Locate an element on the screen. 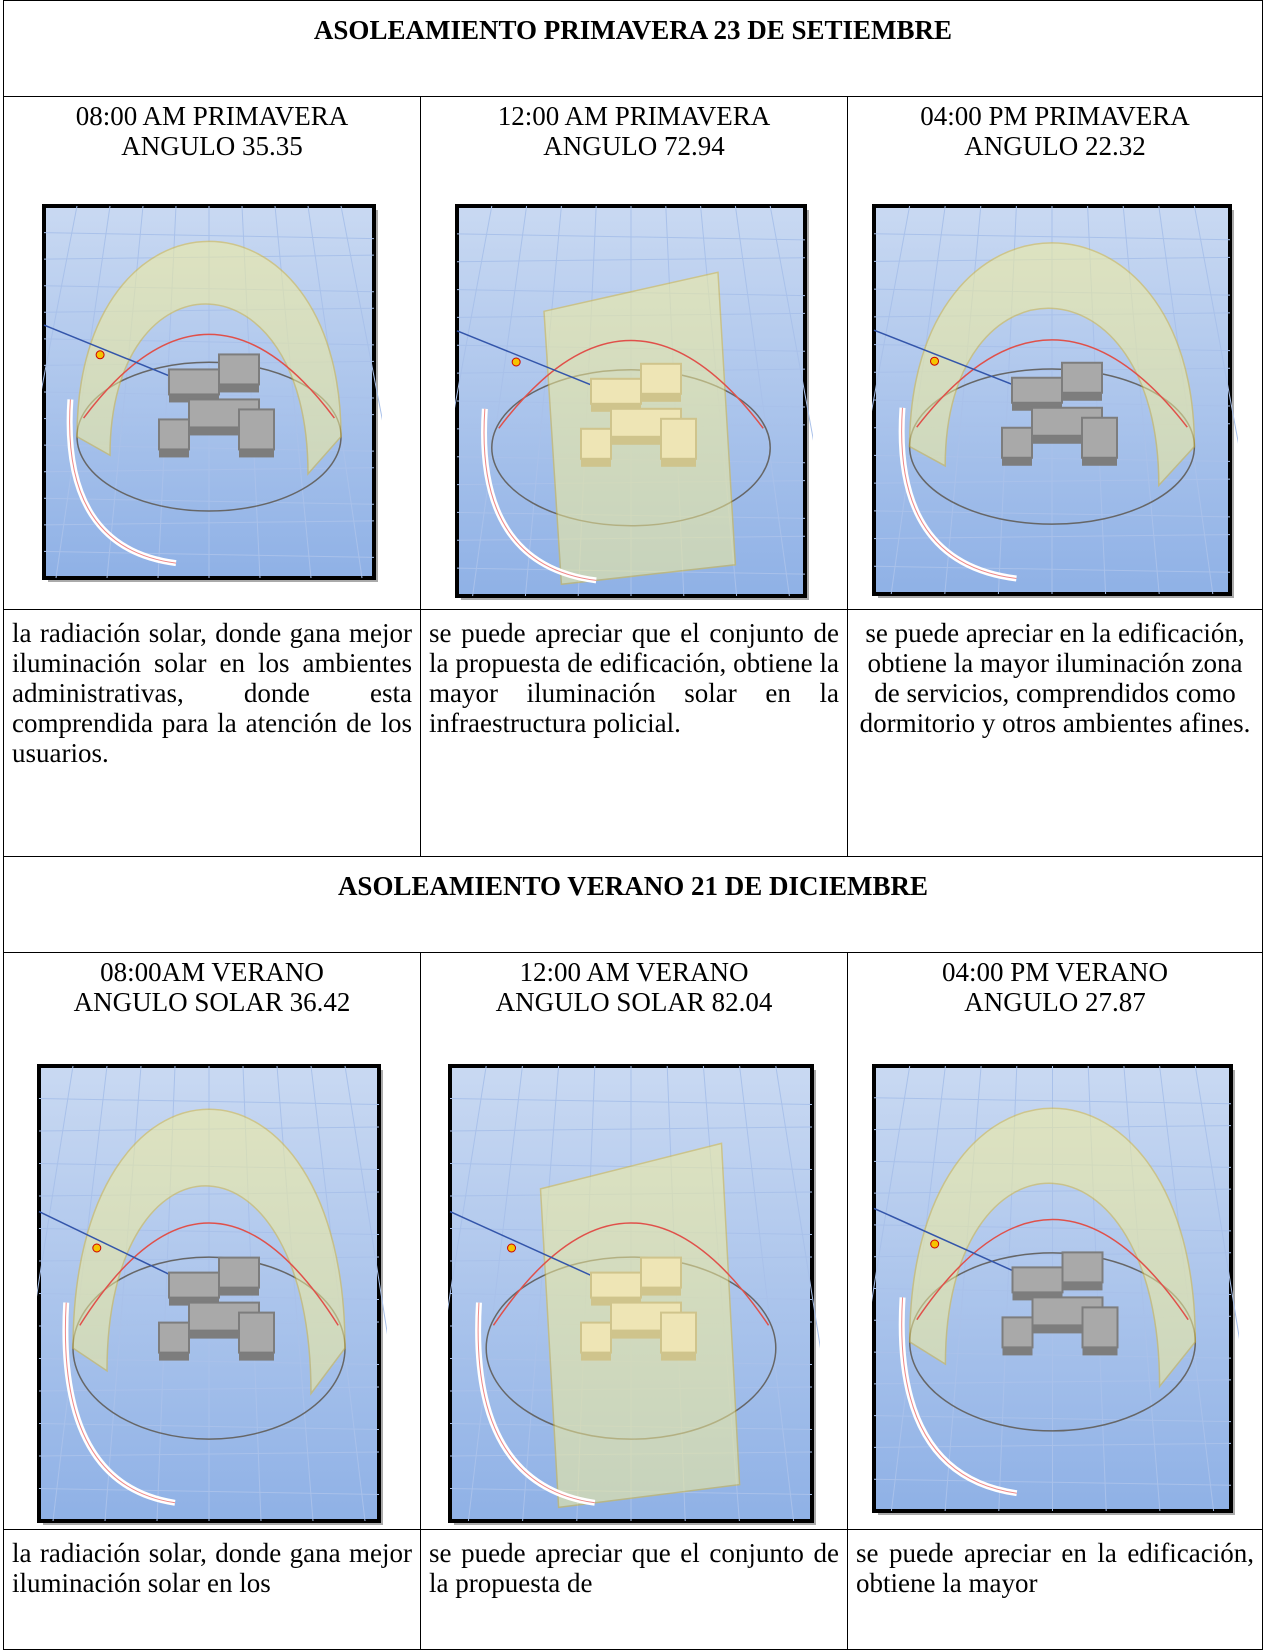 This screenshot has height=1650, width=1264. cell-heading: 12:00 AM VERANO is located at coordinates (634, 972).